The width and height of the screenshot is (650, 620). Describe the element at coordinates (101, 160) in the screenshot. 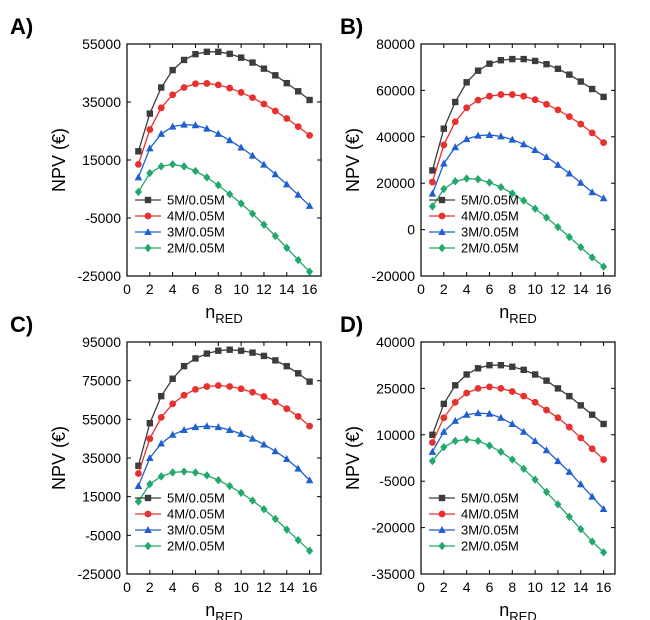

I see `y-tick-label: 15000` at that location.